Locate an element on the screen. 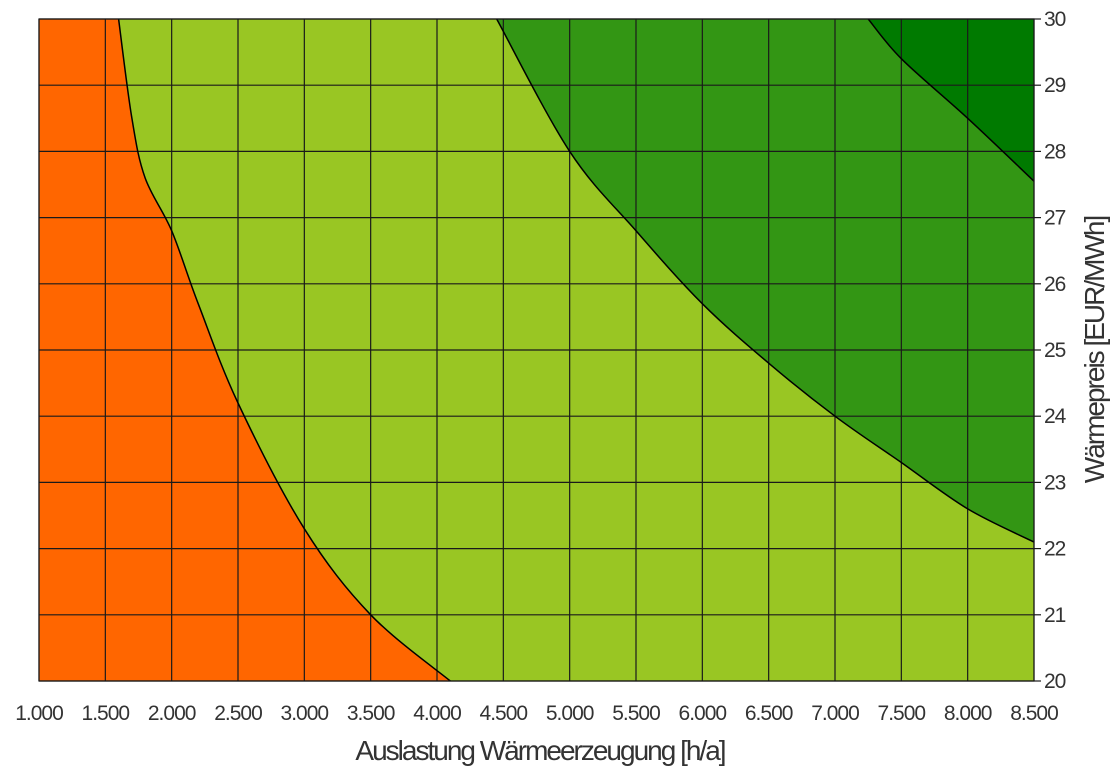  x-tick-label: 8.500 is located at coordinates (1034, 713).